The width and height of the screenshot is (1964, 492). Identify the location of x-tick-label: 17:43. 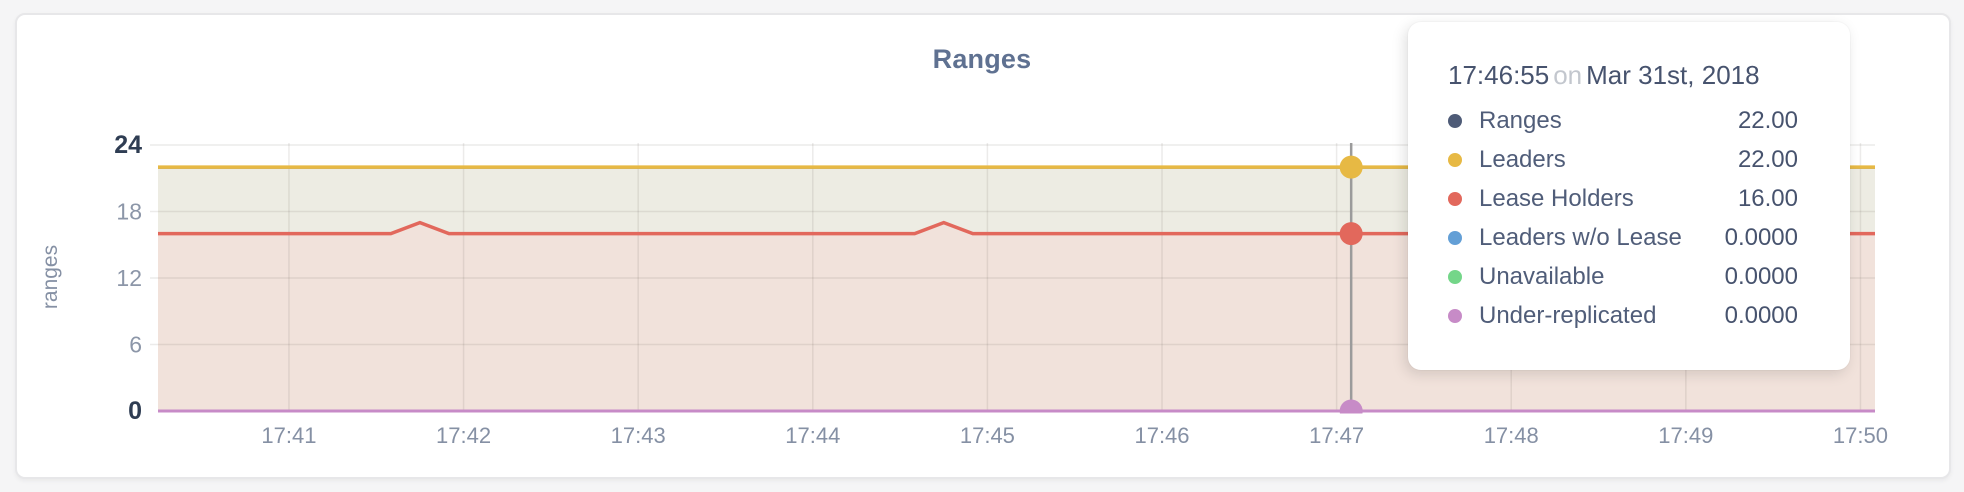
(638, 435).